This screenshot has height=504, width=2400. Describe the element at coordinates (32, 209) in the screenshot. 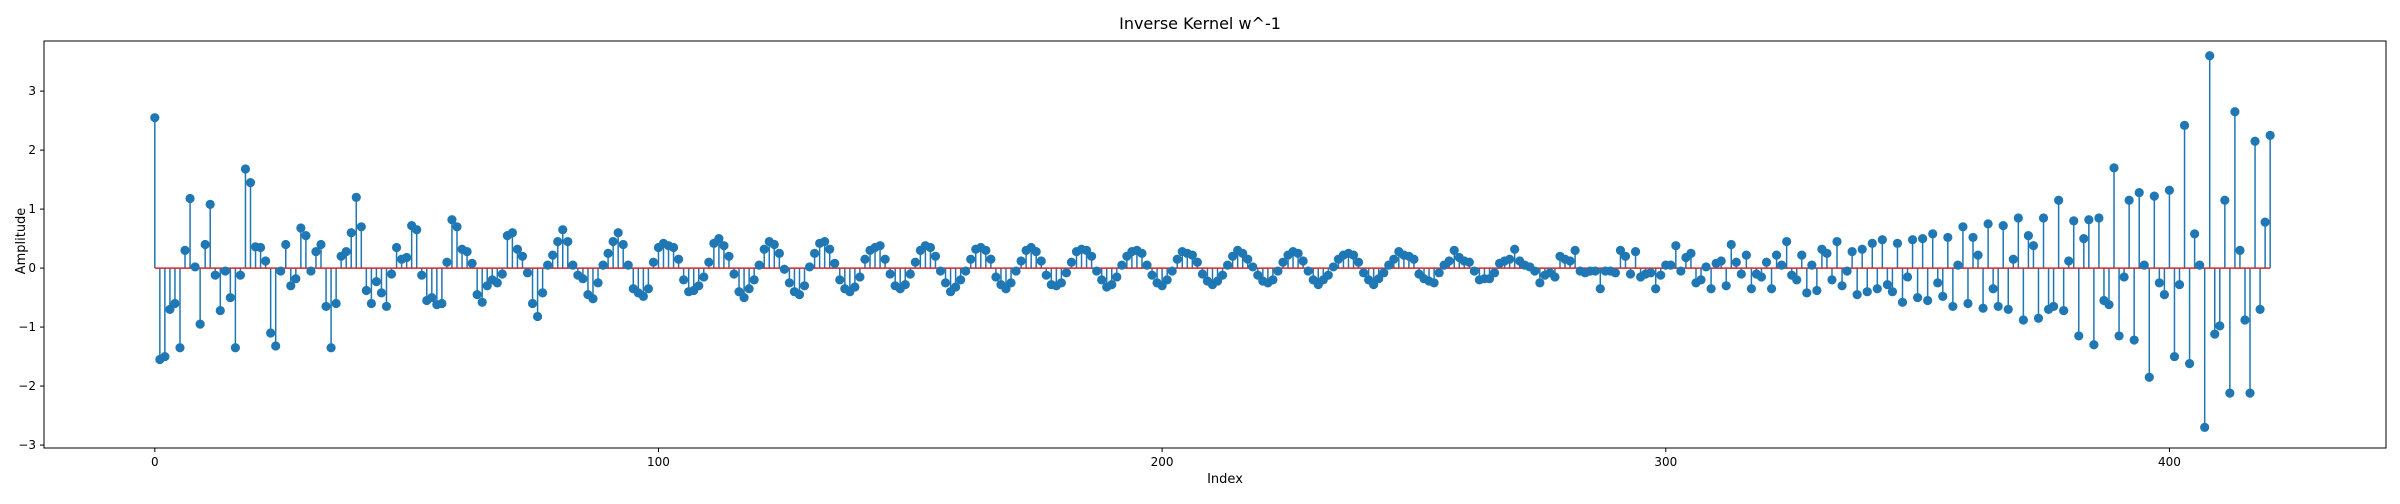

I see `y-tick-label: 1` at that location.